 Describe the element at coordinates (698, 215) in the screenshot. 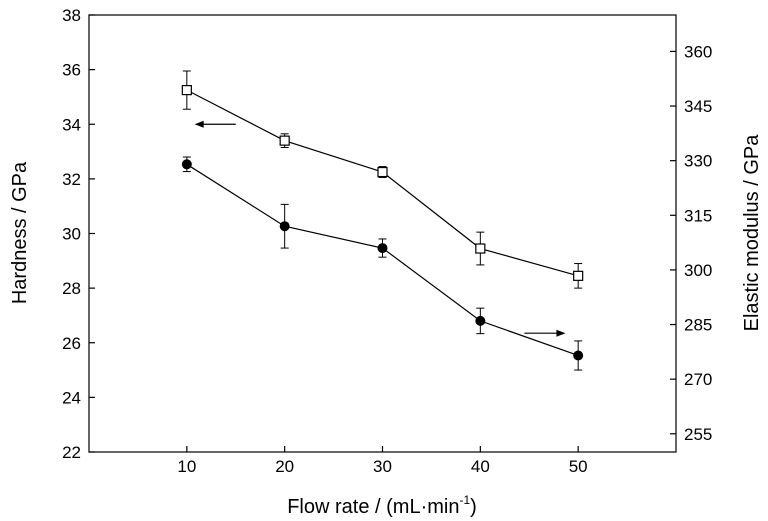

I see `y2-tick-label: 315` at that location.